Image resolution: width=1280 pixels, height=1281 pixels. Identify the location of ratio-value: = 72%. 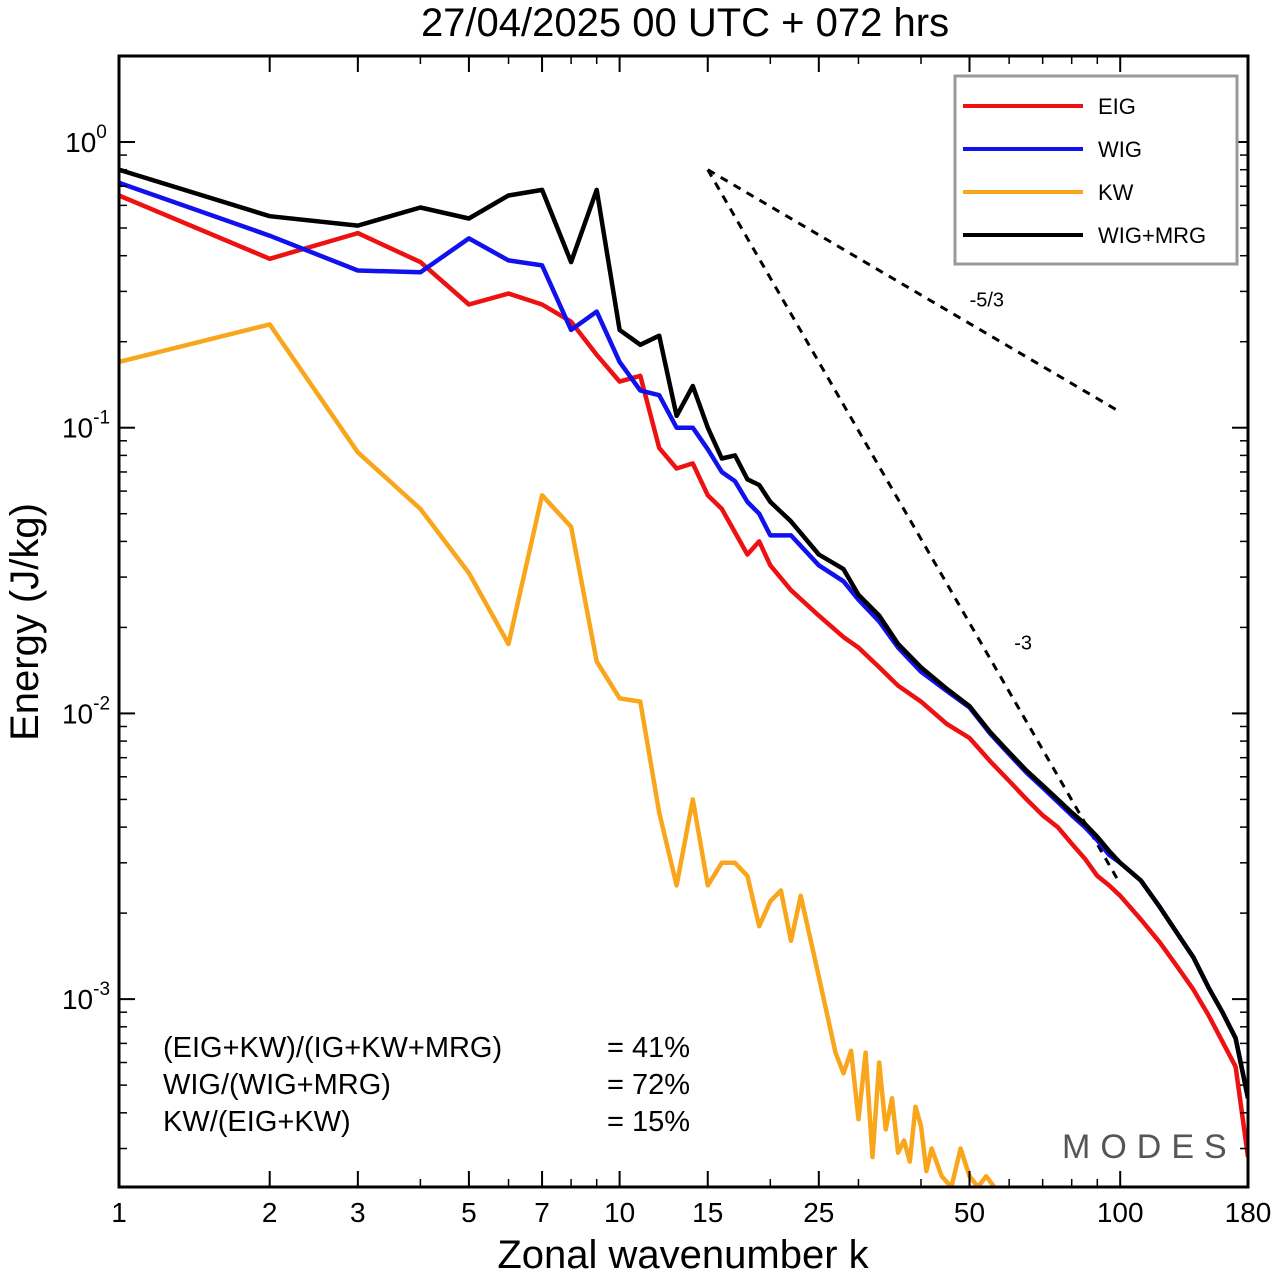
(648, 1085).